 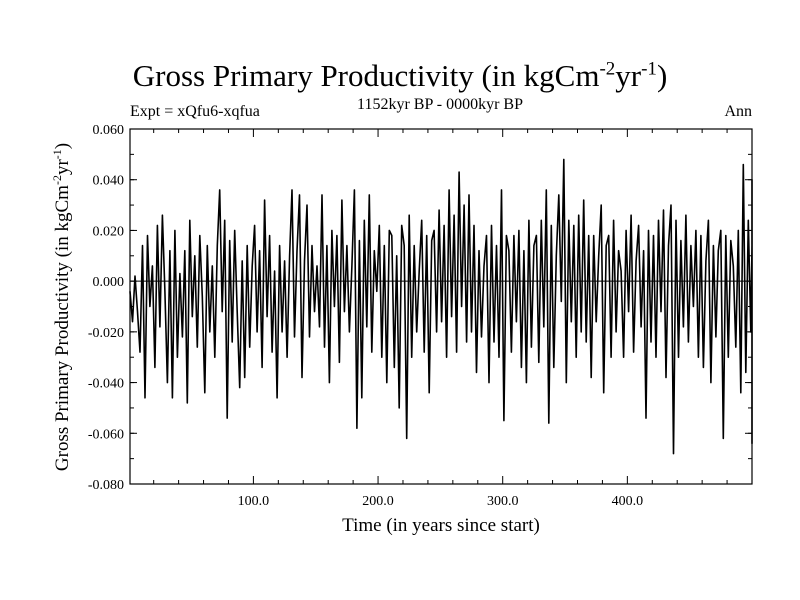 What do you see at coordinates (106, 333) in the screenshot?
I see `y-tick-label: -0.020` at bounding box center [106, 333].